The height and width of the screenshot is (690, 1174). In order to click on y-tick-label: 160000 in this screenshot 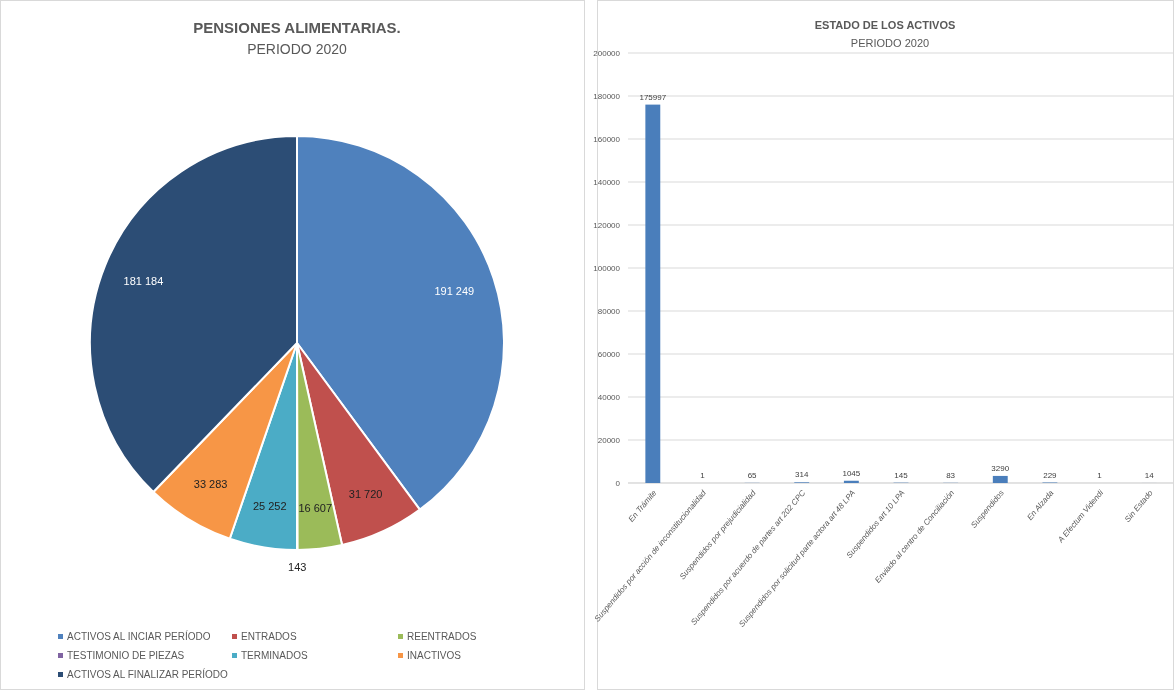, I will do `click(607, 139)`.